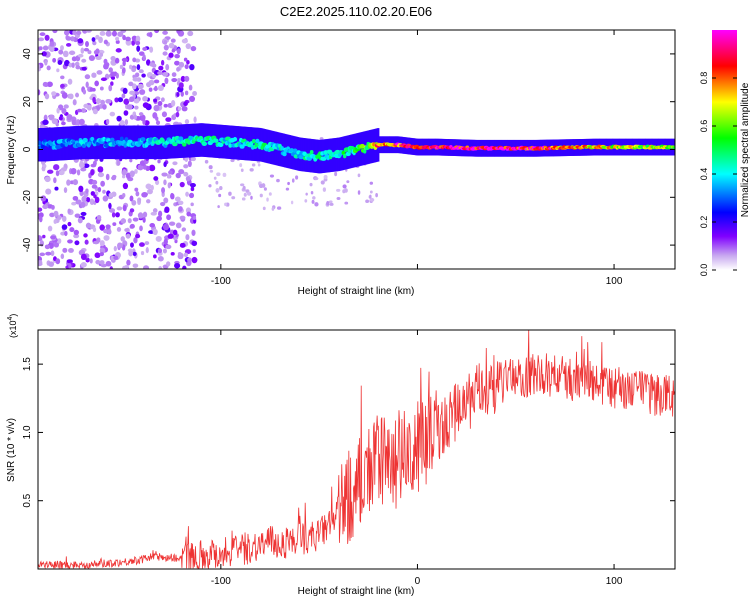 The height and width of the screenshot is (605, 750). What do you see at coordinates (27, 432) in the screenshot?
I see `snr-ytick-label: 1.0` at bounding box center [27, 432].